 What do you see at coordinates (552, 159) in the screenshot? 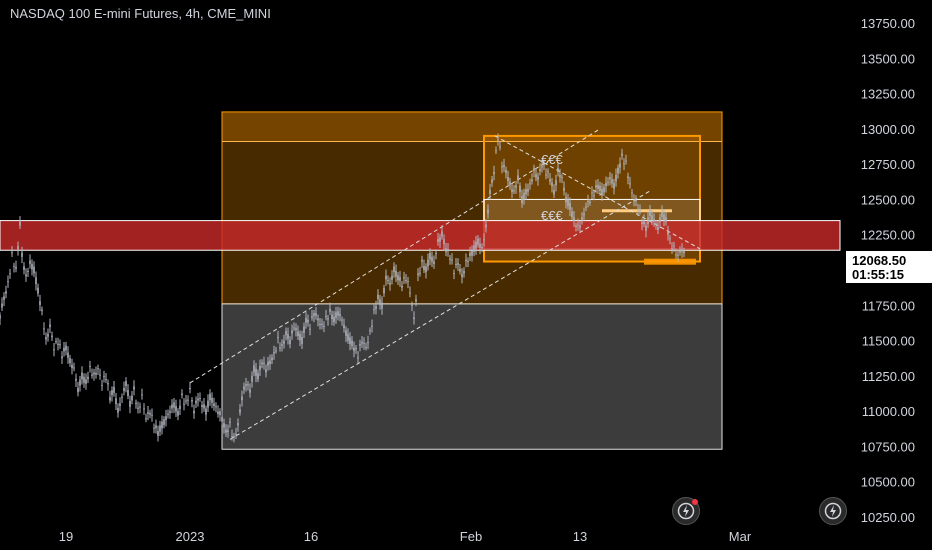
I see `euro-annotation-top: €€€` at bounding box center [552, 159].